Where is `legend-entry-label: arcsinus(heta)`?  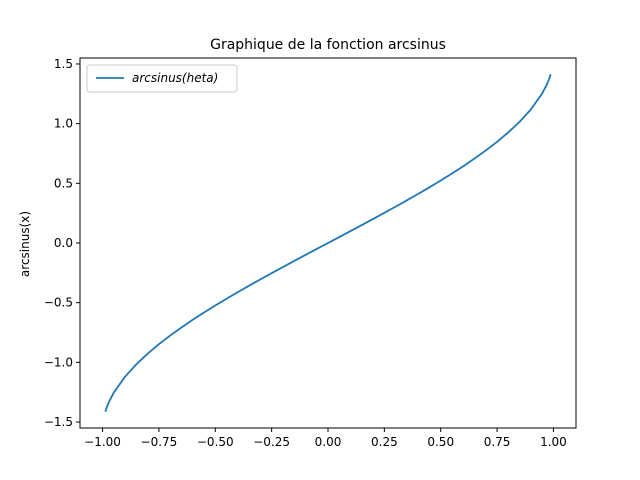
legend-entry-label: arcsinus(heta) is located at coordinates (175, 78).